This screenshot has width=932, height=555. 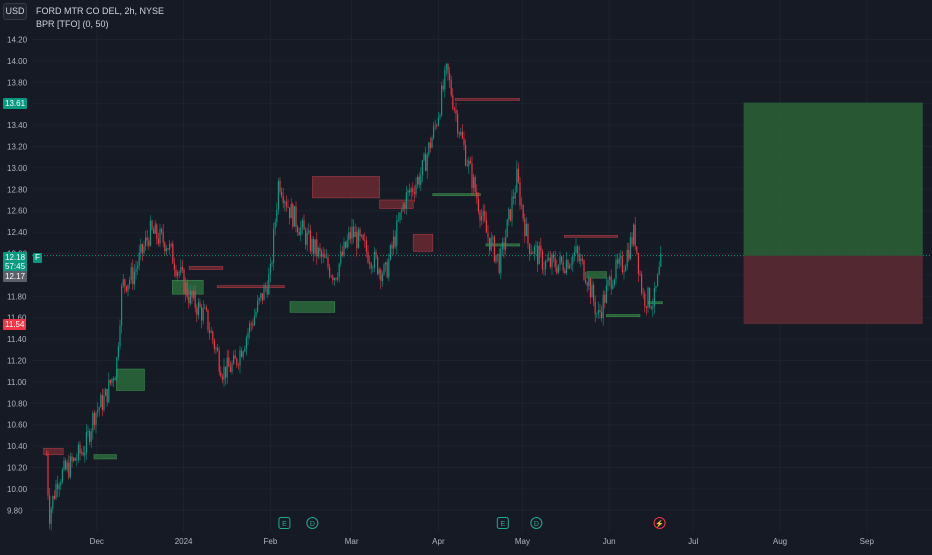 I want to click on loss-zone, so click(x=833, y=290).